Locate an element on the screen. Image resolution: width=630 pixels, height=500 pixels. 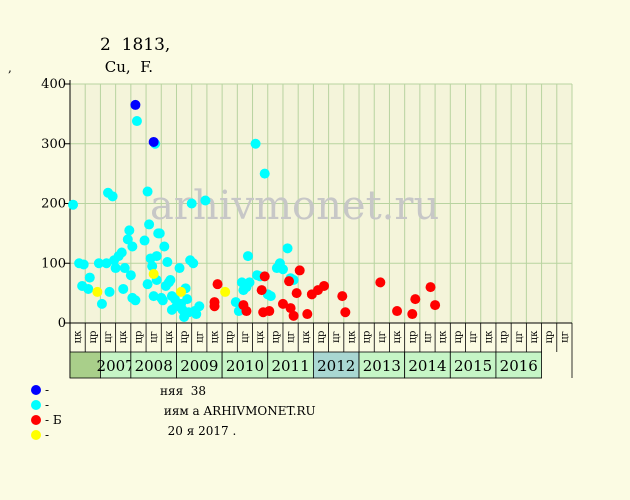
year-label: 2011 is located at coordinates (290, 366).